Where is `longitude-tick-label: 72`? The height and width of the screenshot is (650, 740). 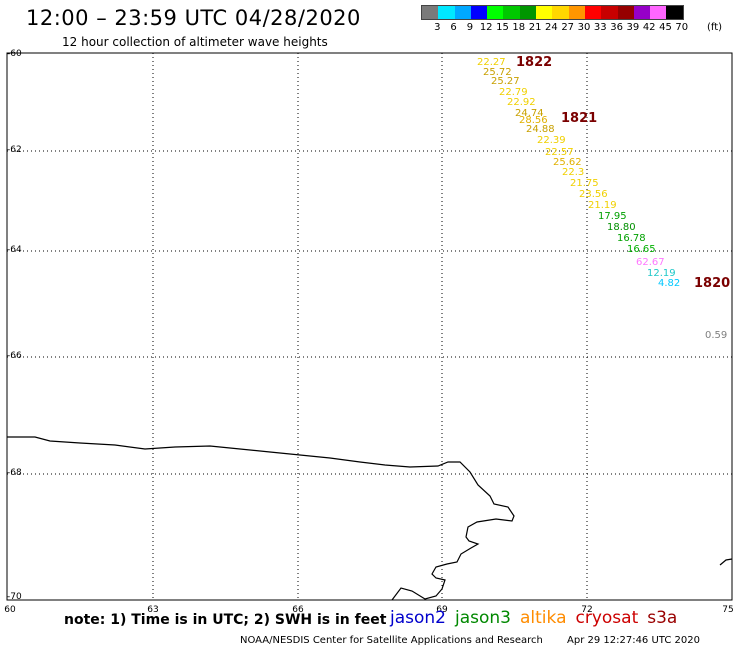 longitude-tick-label: 72 is located at coordinates (587, 610).